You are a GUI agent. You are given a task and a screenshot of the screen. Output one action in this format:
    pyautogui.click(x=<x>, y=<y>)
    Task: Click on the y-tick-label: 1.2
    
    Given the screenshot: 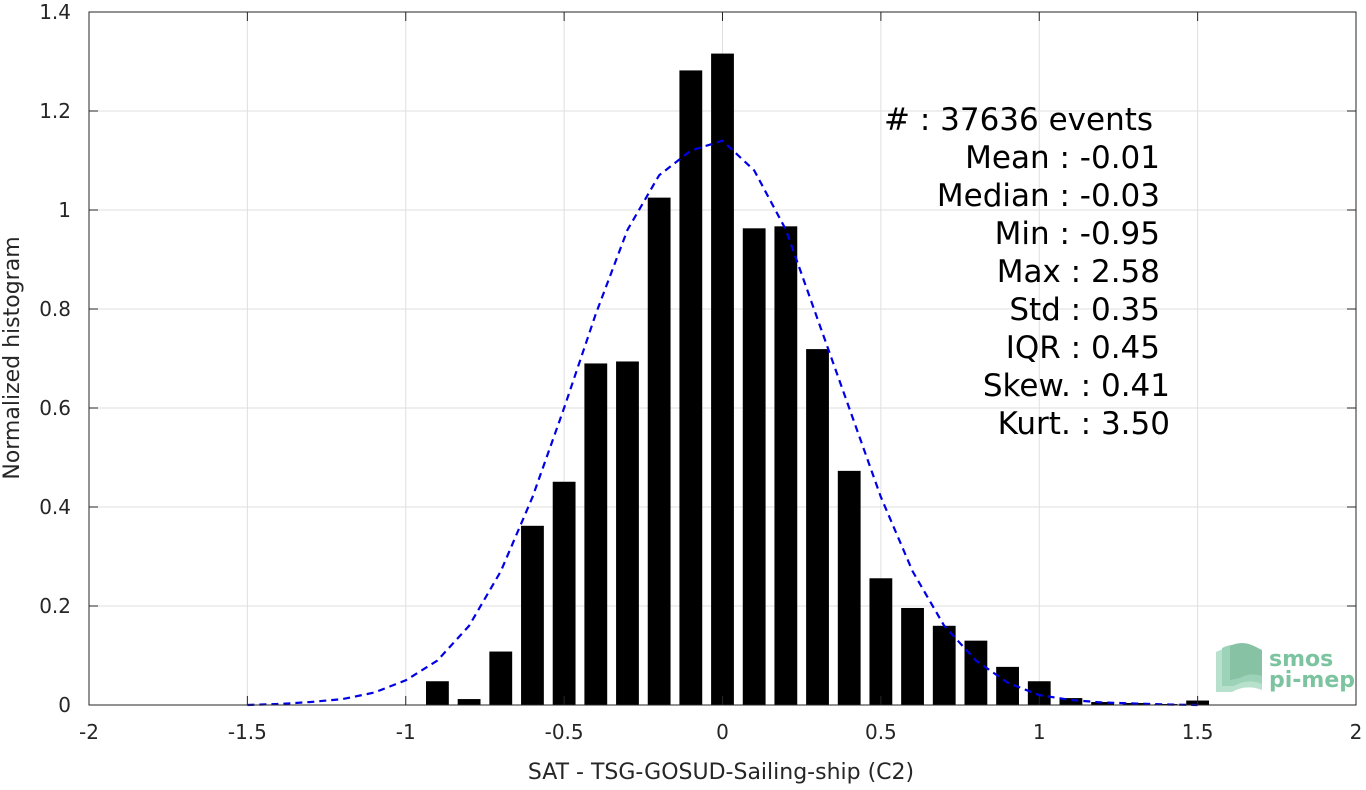 What is the action you would take?
    pyautogui.click(x=55, y=111)
    